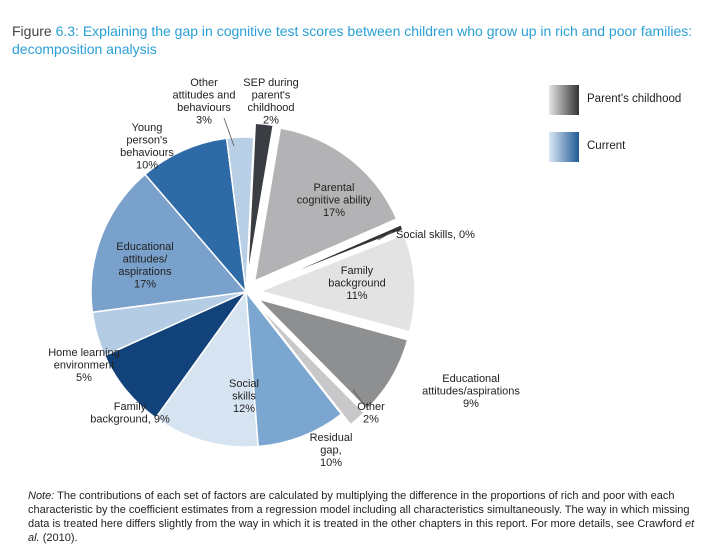 The width and height of the screenshot is (723, 556). Describe the element at coordinates (361, 531) in the screenshot. I see `note-etal: et al.` at that location.